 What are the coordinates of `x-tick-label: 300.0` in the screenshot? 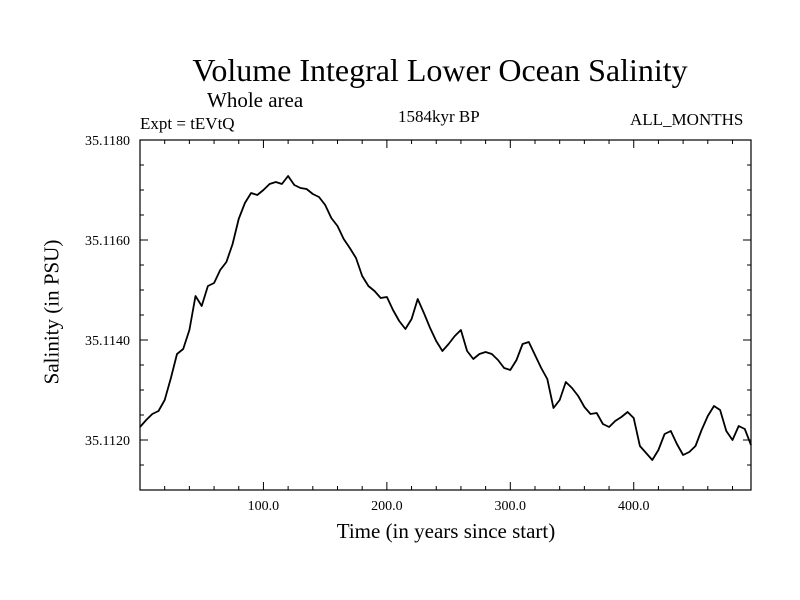 It's located at (511, 506).